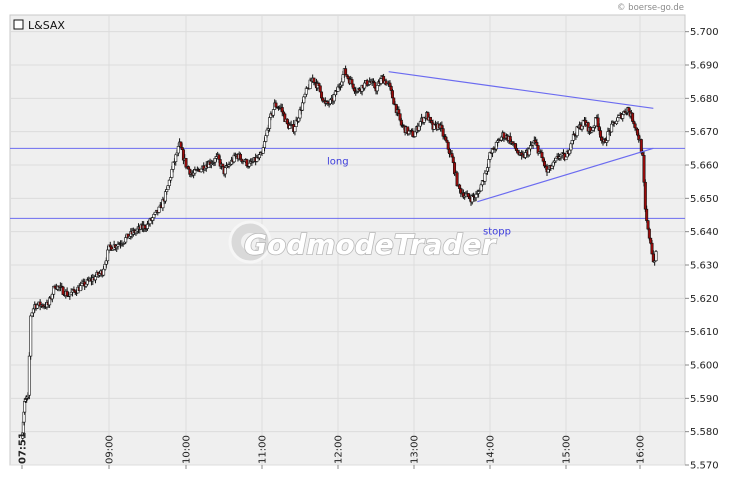 The image size is (730, 481). Describe the element at coordinates (704, 199) in the screenshot. I see `y-tick-label: 5.650` at that location.